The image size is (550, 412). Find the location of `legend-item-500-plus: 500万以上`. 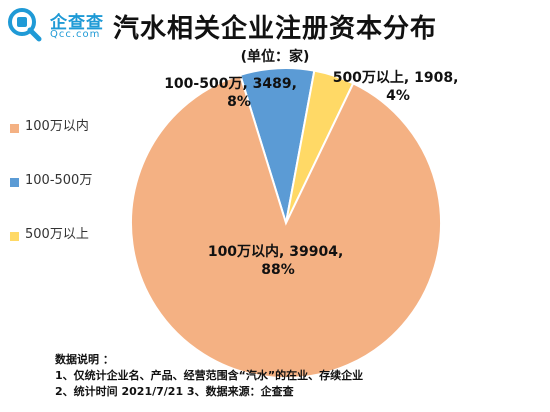

legend-item-500-plus: 500万以上 is located at coordinates (65, 253).